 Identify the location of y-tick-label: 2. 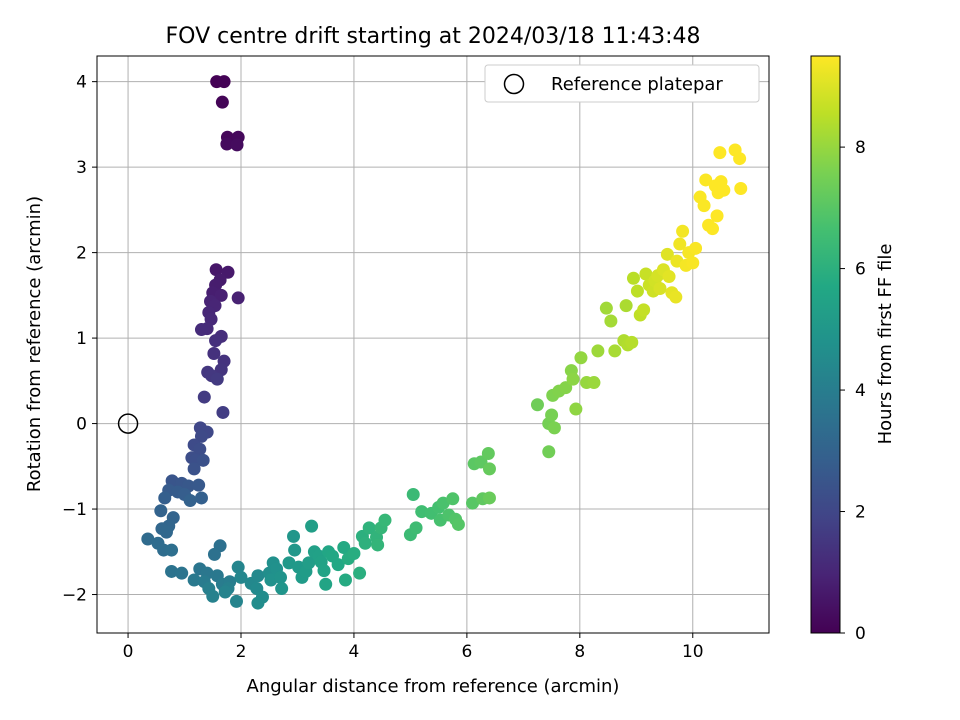
(81, 254).